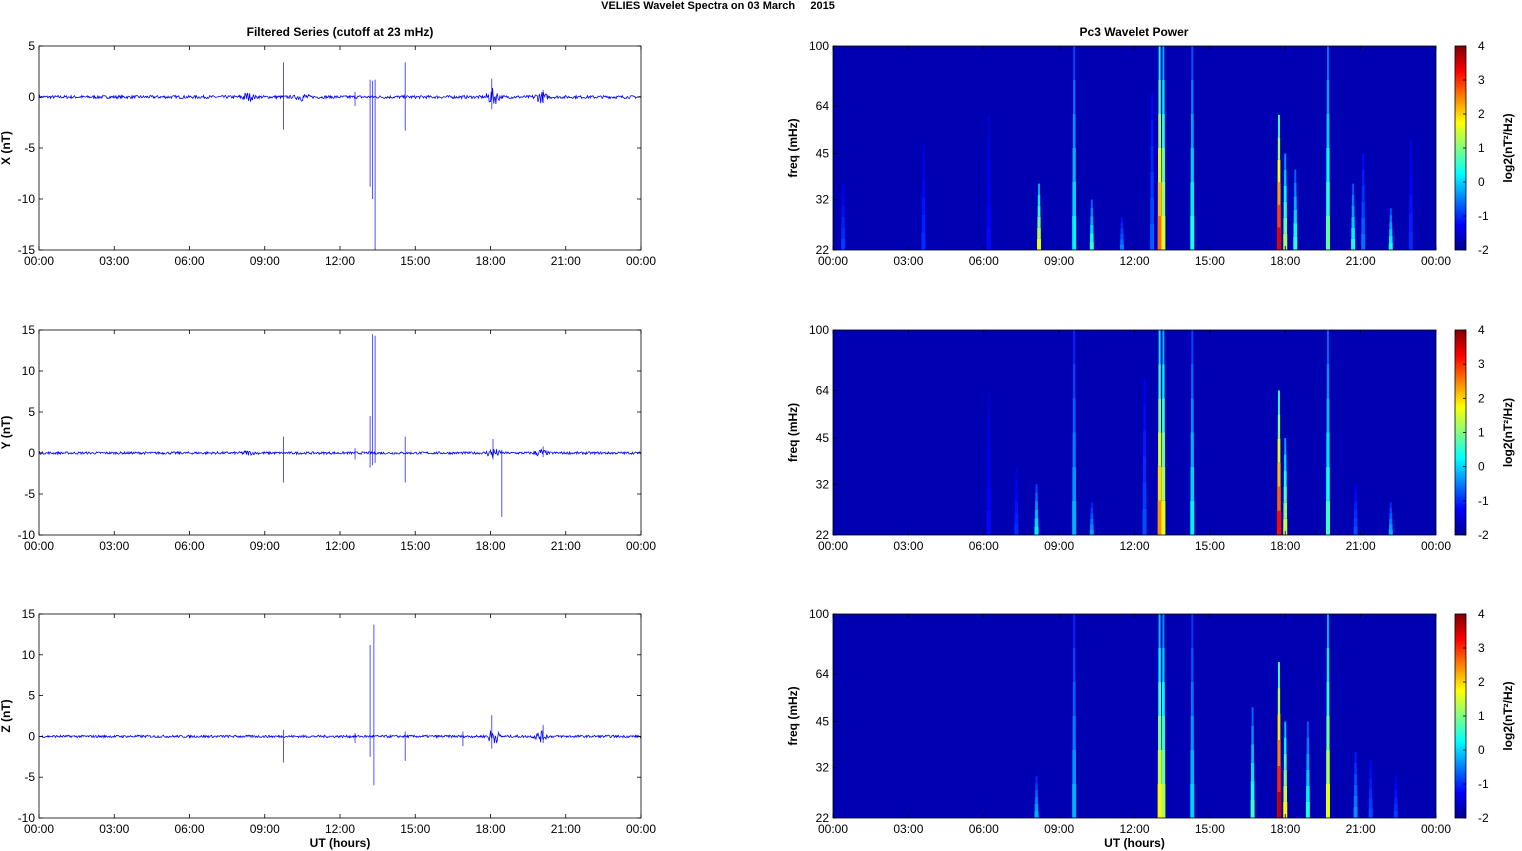  Describe the element at coordinates (114, 261) in the screenshot. I see `series-xtick-label: 03:00` at that location.